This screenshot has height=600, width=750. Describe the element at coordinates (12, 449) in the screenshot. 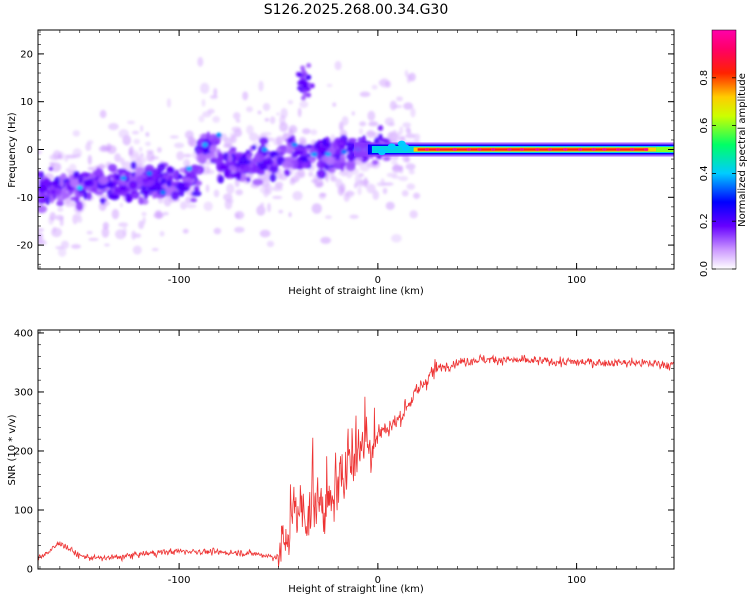

I see `snr-y-axis-title: SNR (10 * v/v)` at that location.